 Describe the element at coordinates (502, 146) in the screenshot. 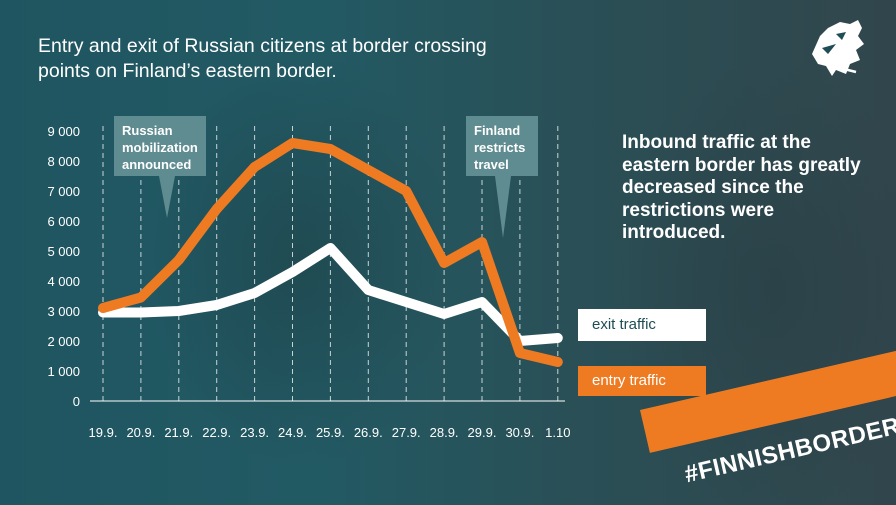

I see `annotation-restrictions: Finland restricts travel` at that location.